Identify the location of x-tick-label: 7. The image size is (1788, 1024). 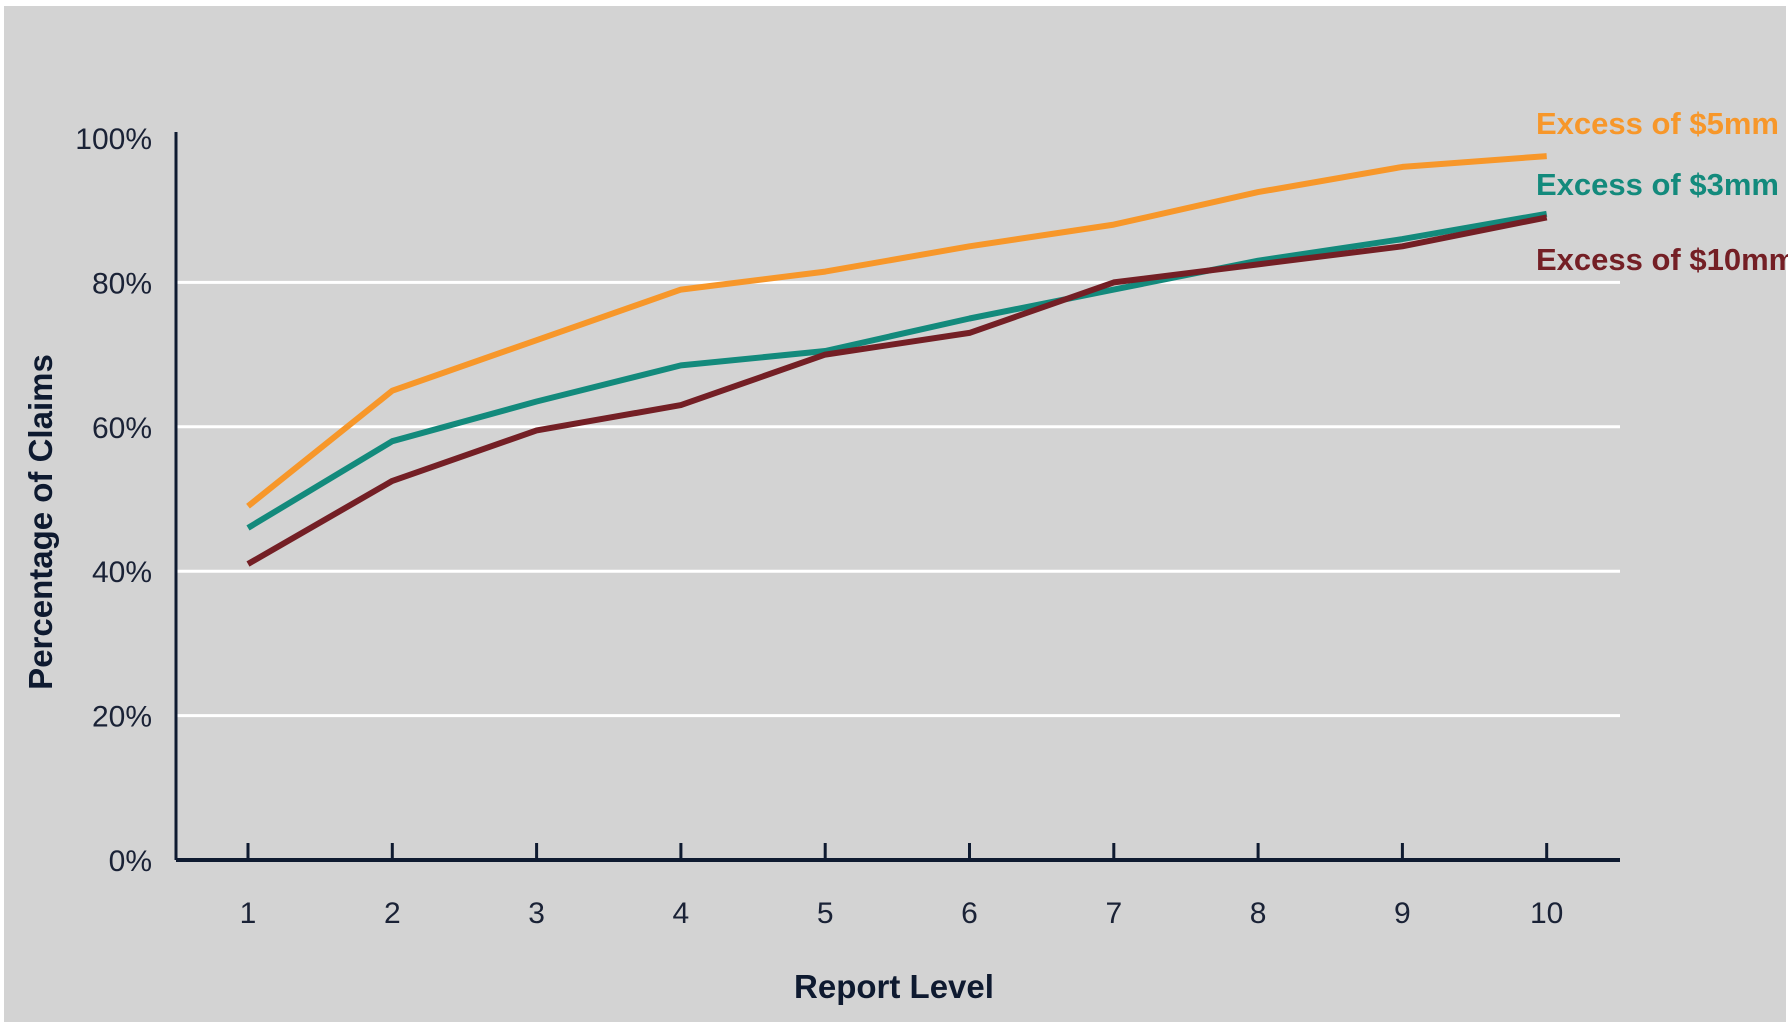
(1113, 913).